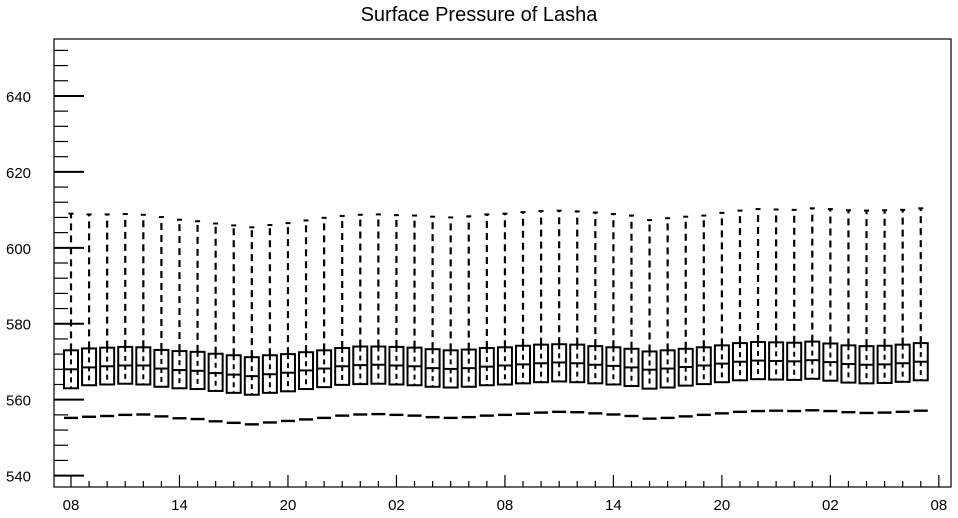 The width and height of the screenshot is (958, 518). What do you see at coordinates (45, 267) in the screenshot?
I see `y-axis: 540 560 580 600 620 640` at bounding box center [45, 267].